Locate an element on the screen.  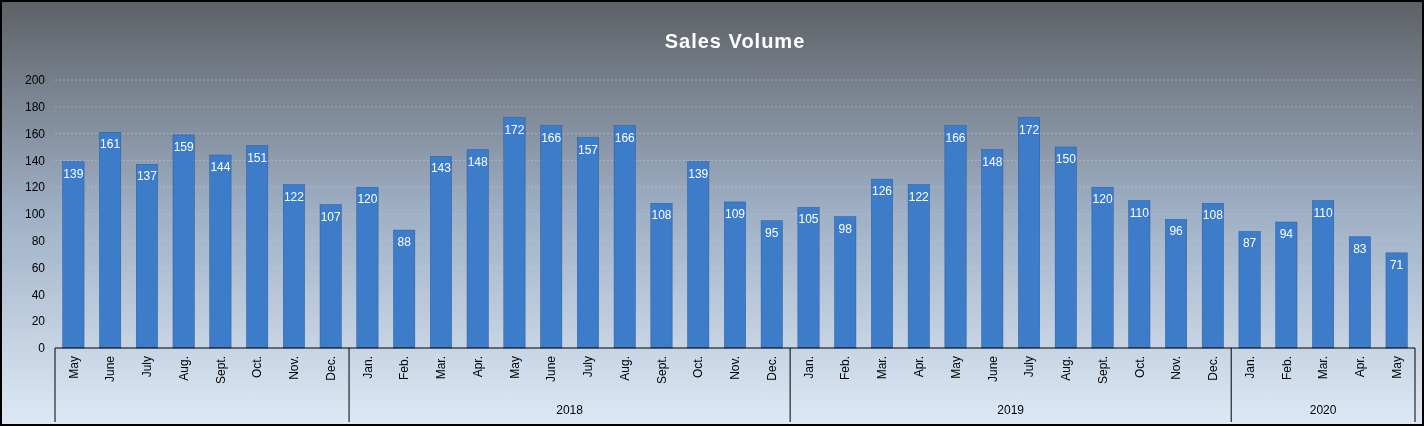
y-tick-label: 160 is located at coordinates (35, 133).